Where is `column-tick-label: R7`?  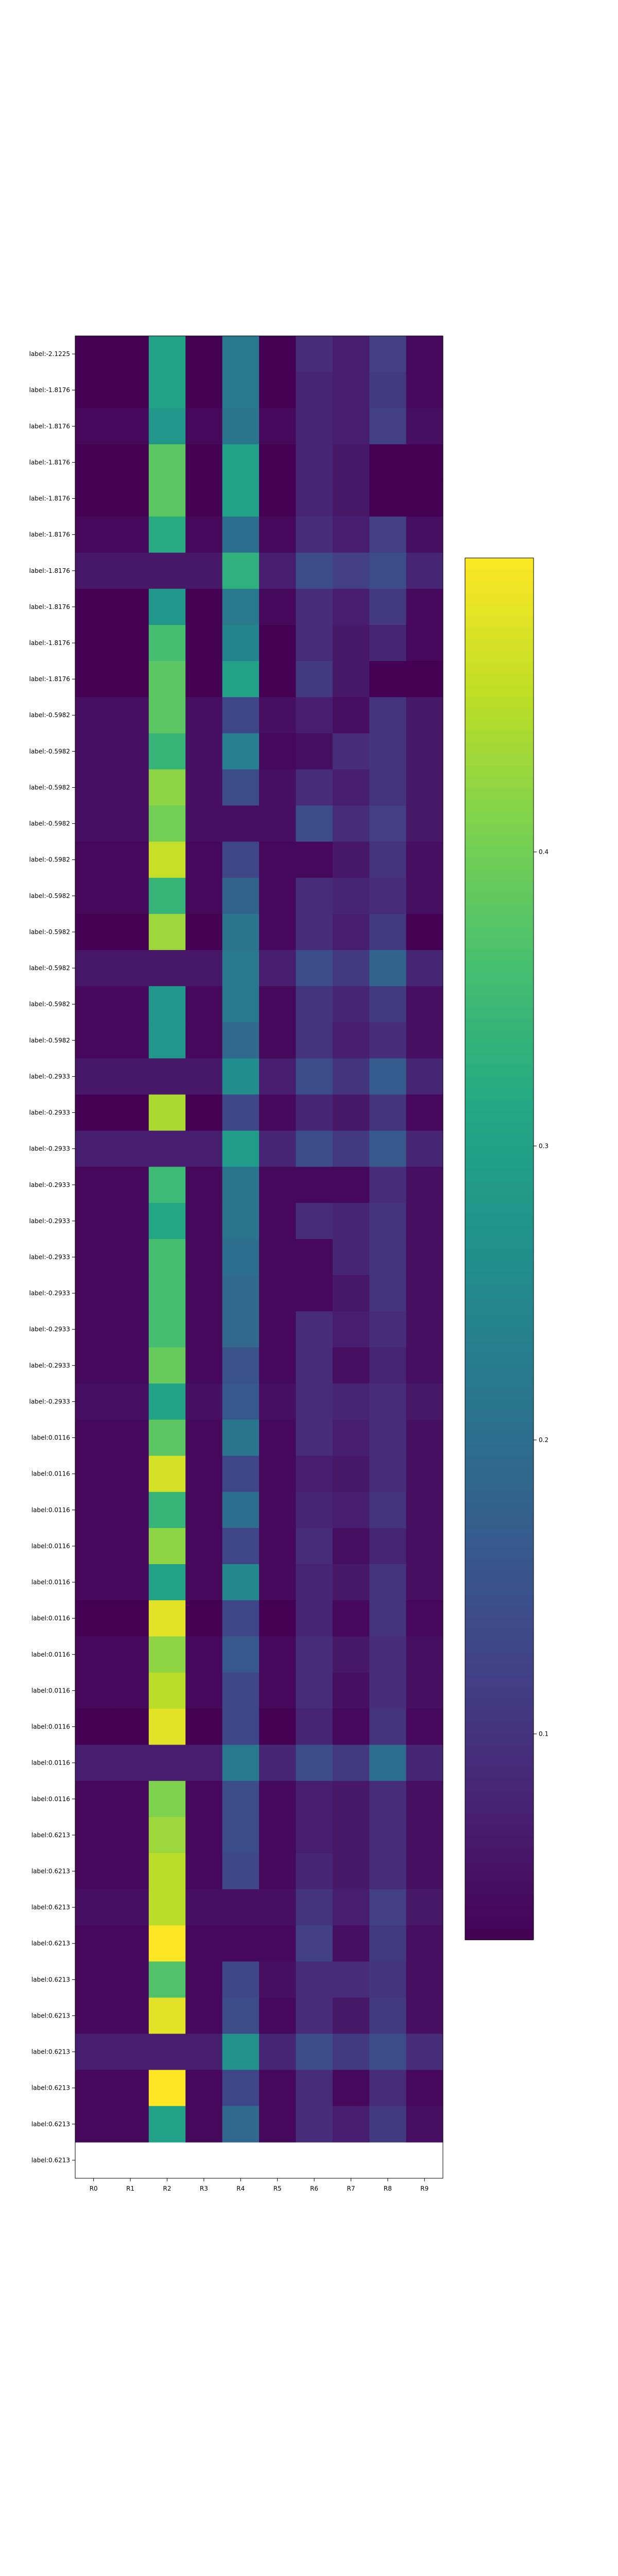 column-tick-label: R7 is located at coordinates (351, 2188).